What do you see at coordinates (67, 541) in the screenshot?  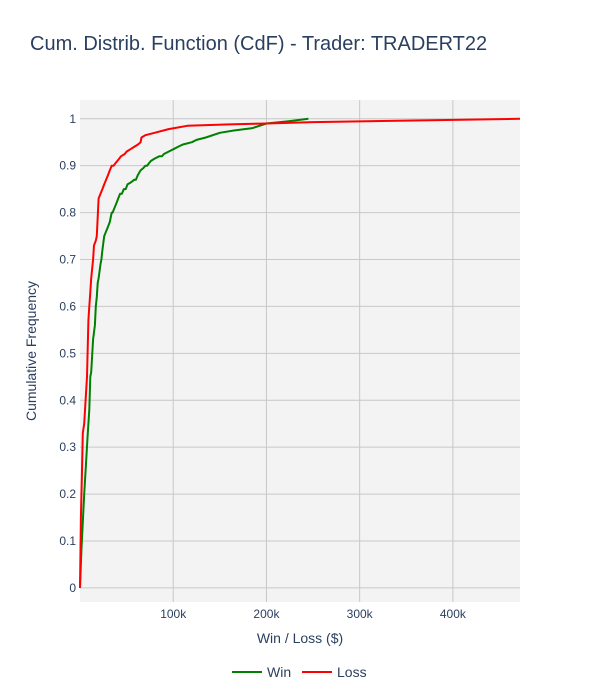 I see `y-tick-label: 0.1` at bounding box center [67, 541].